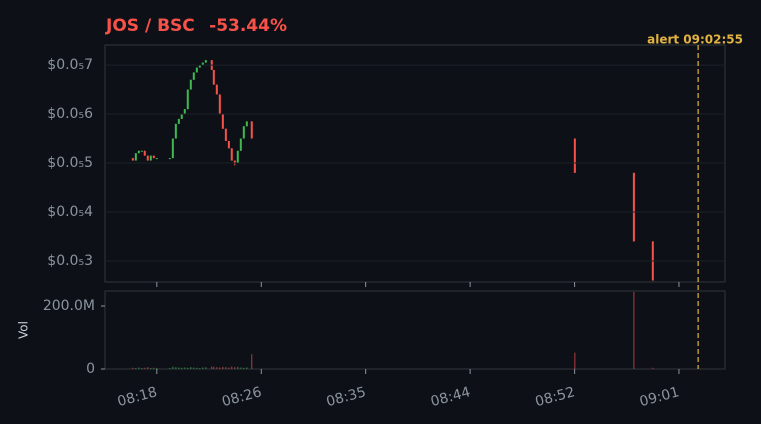 The width and height of the screenshot is (761, 424). Describe the element at coordinates (70, 261) in the screenshot. I see `y-tick-label: $0.0₅3` at that location.